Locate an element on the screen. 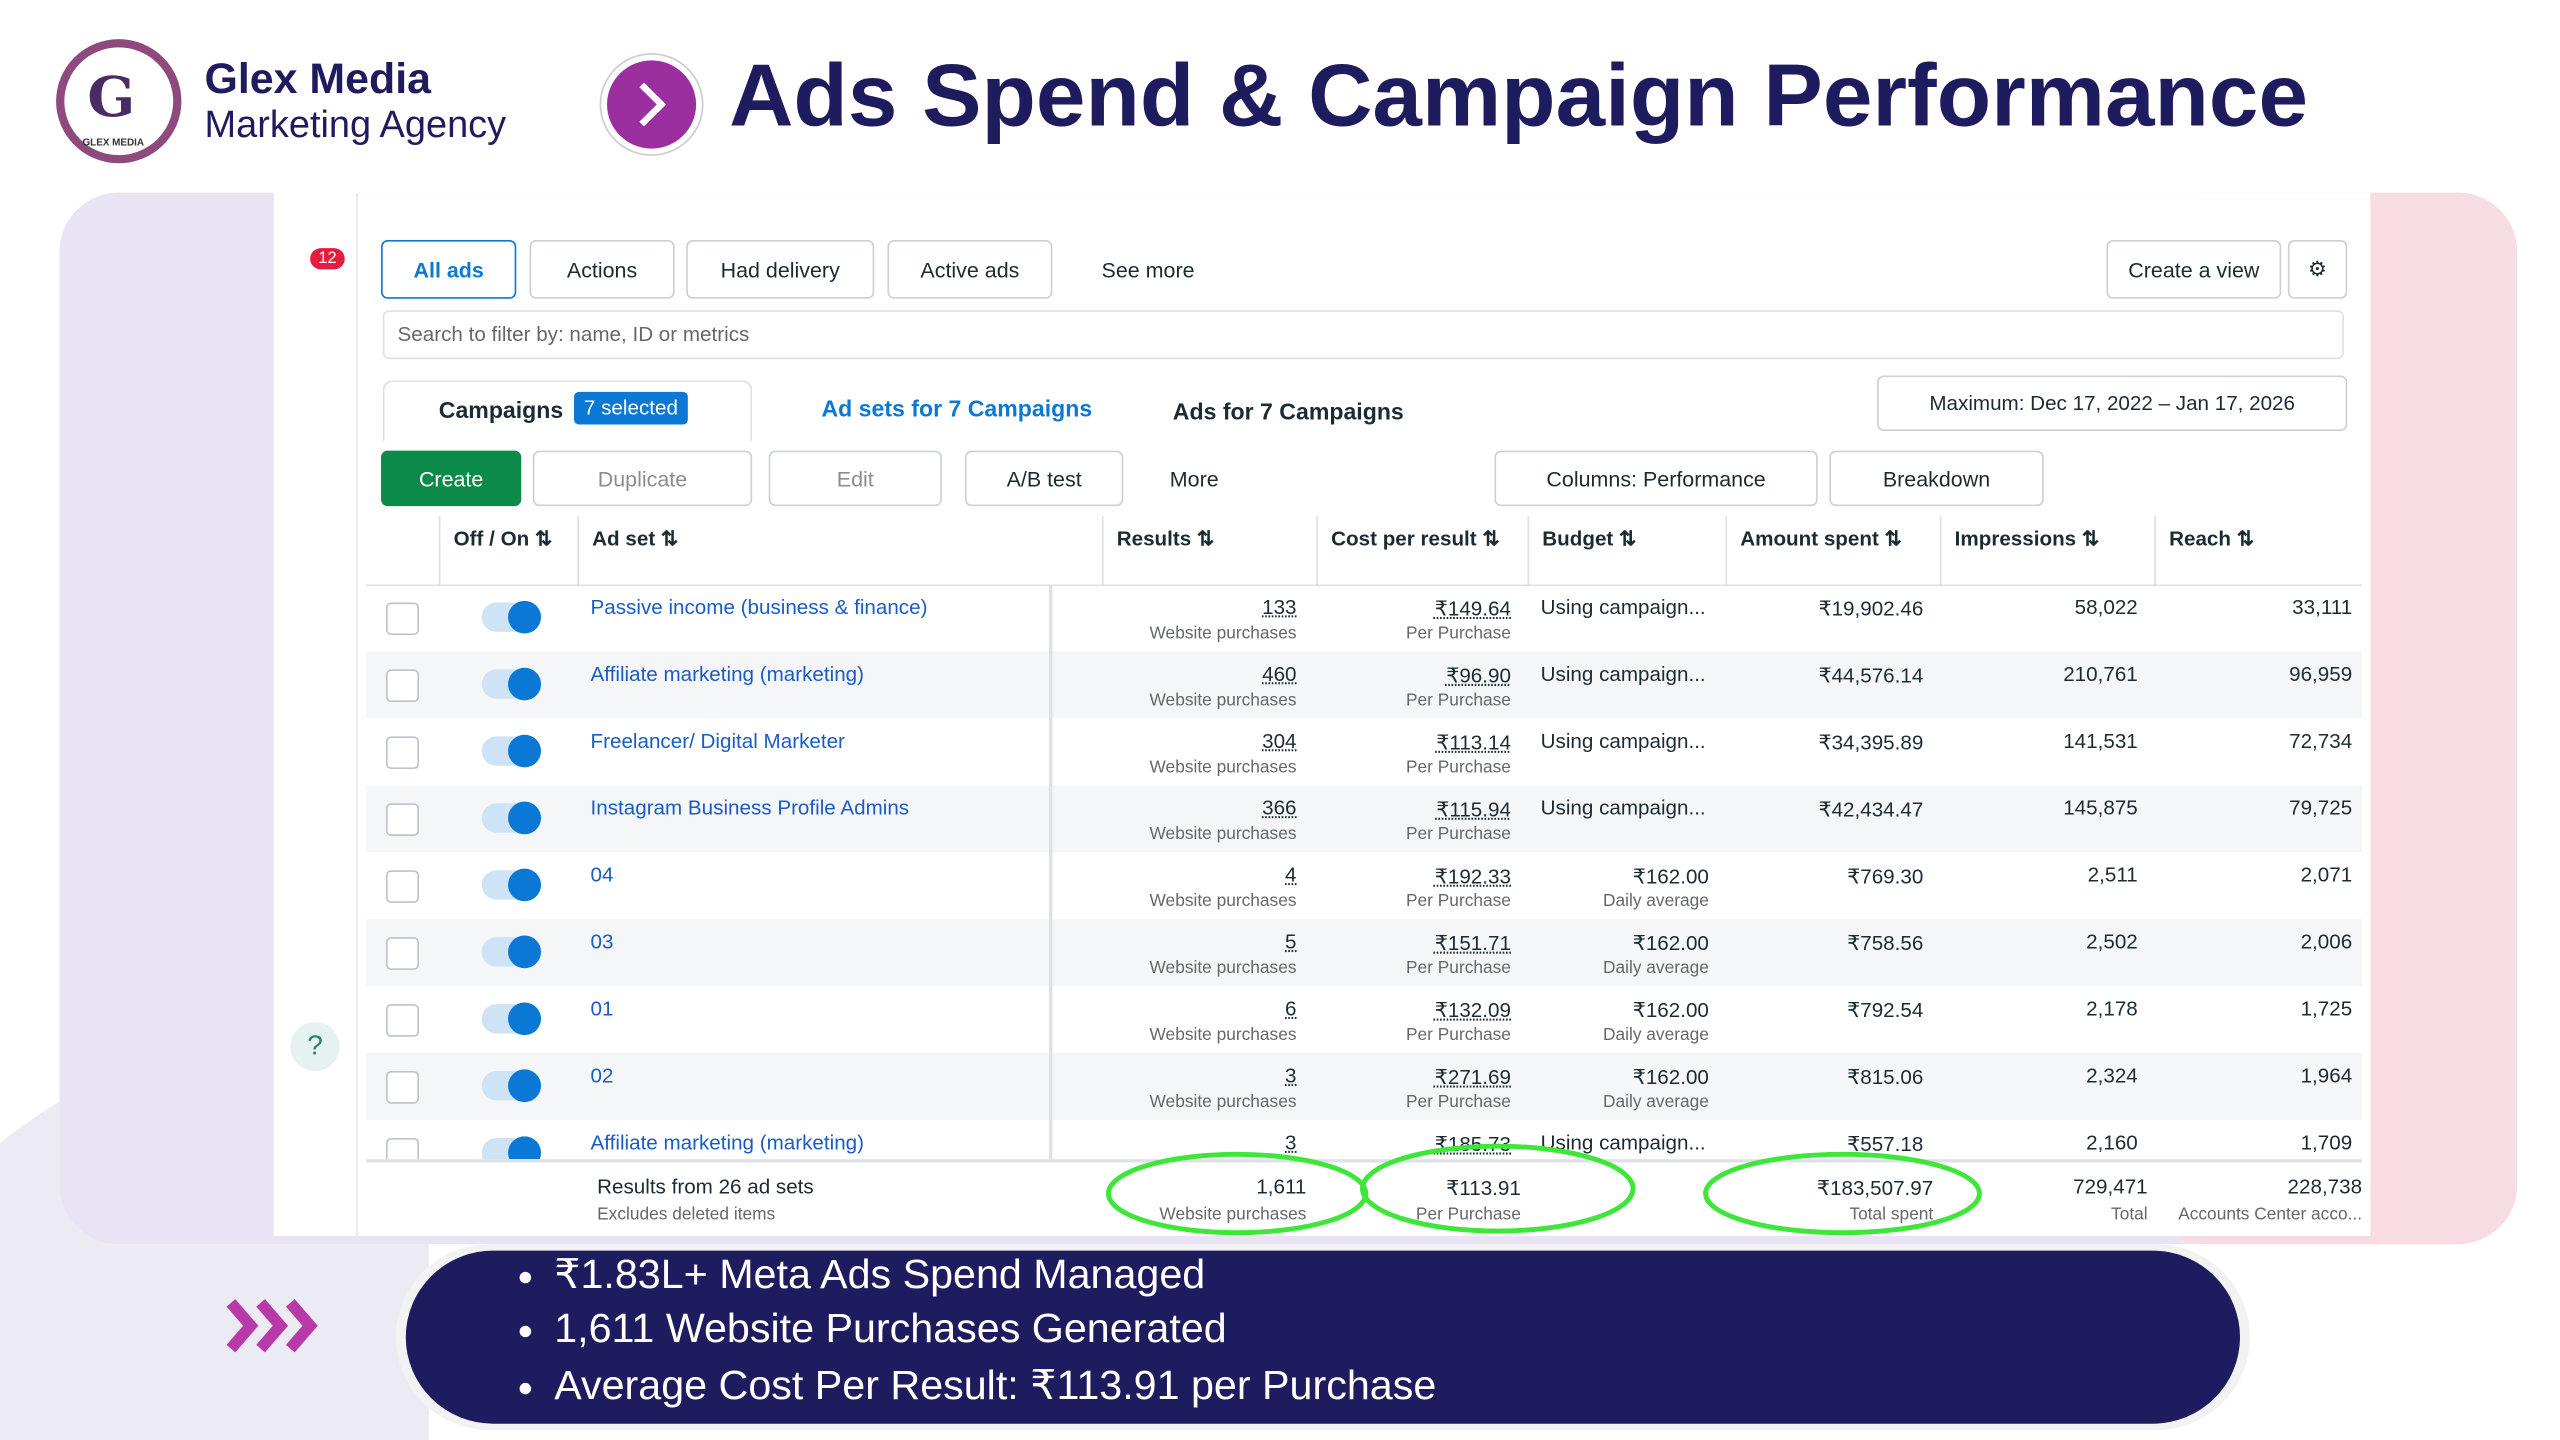  cost-per-result: ₹271.69 is located at coordinates (1472, 1078).